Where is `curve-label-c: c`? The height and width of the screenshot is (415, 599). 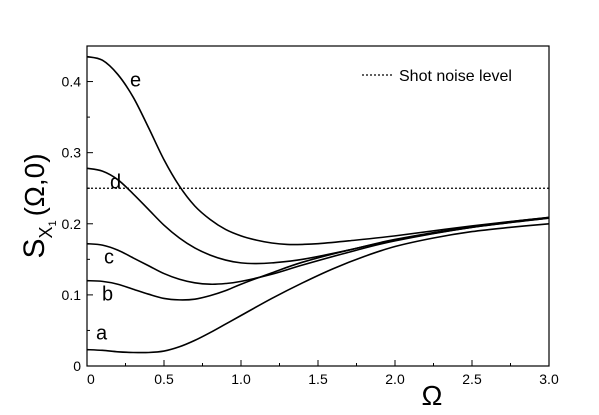 curve-label-c: c is located at coordinates (109, 258).